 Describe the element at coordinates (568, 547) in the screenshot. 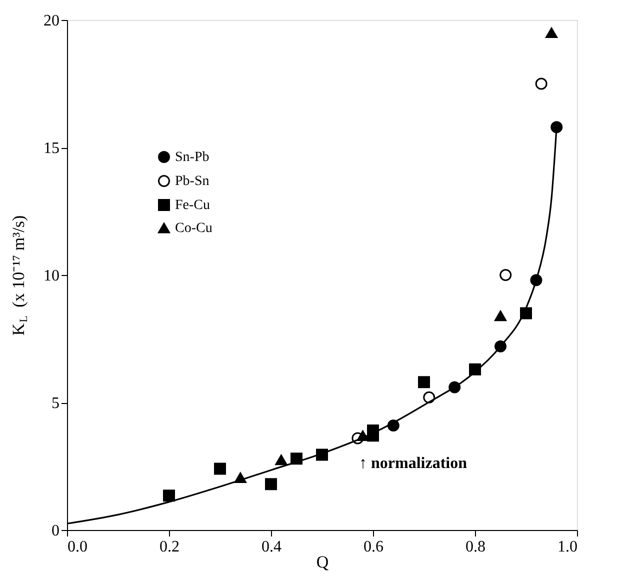

I see `x-tick-label: 1.0` at that location.